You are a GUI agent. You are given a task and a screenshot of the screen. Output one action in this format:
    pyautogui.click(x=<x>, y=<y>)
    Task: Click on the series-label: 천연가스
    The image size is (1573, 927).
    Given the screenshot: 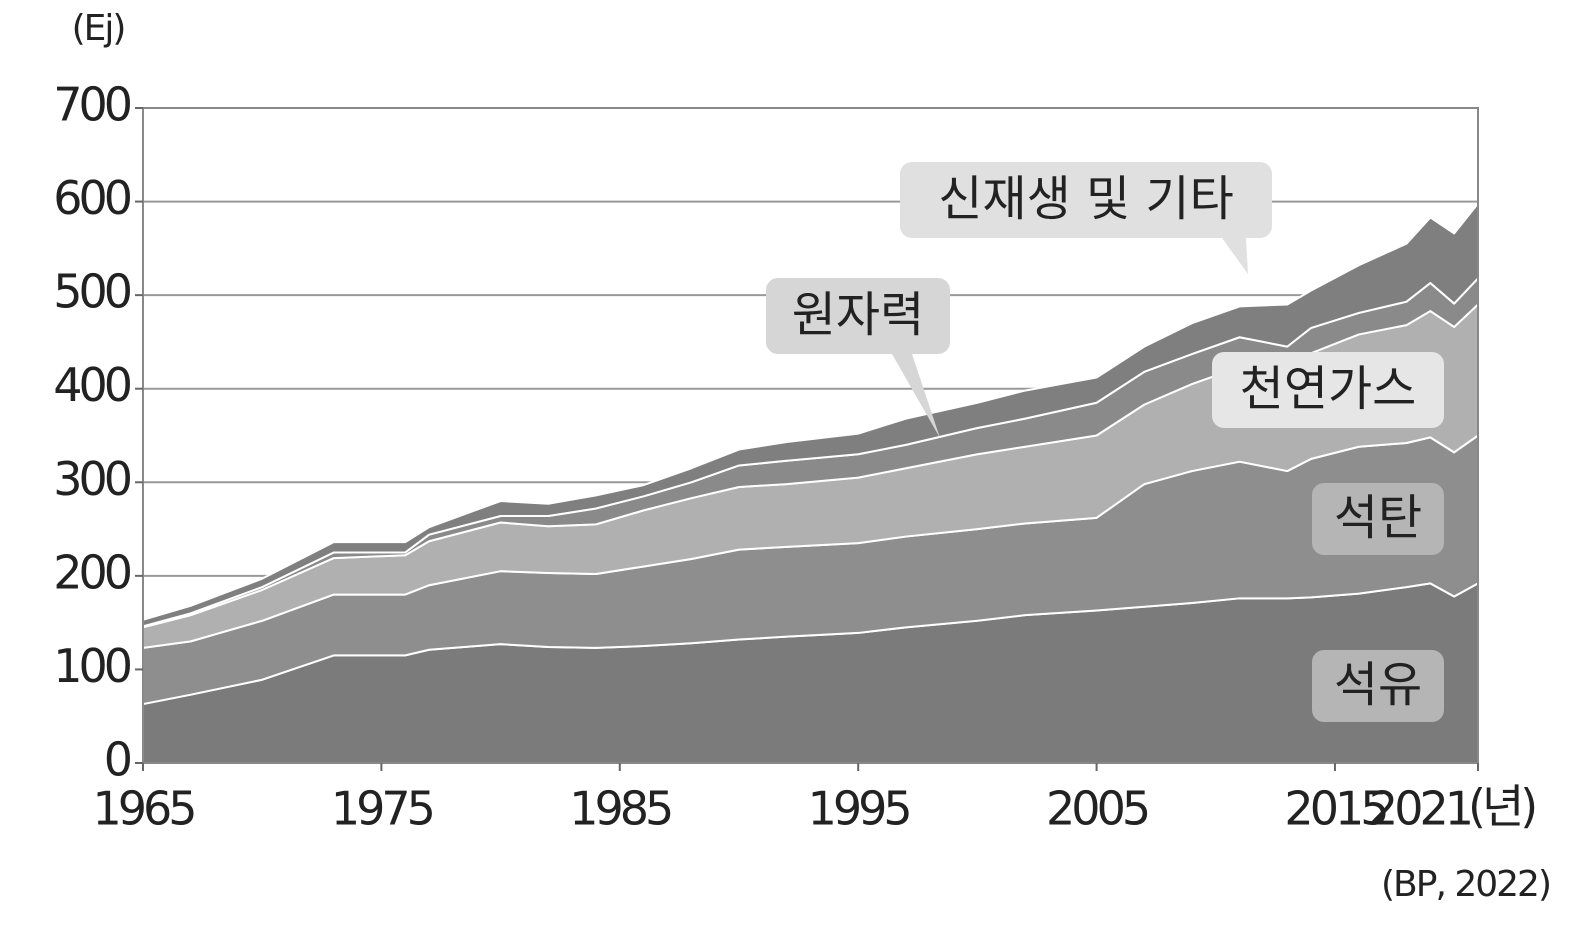 What is the action you would take?
    pyautogui.click(x=1328, y=389)
    